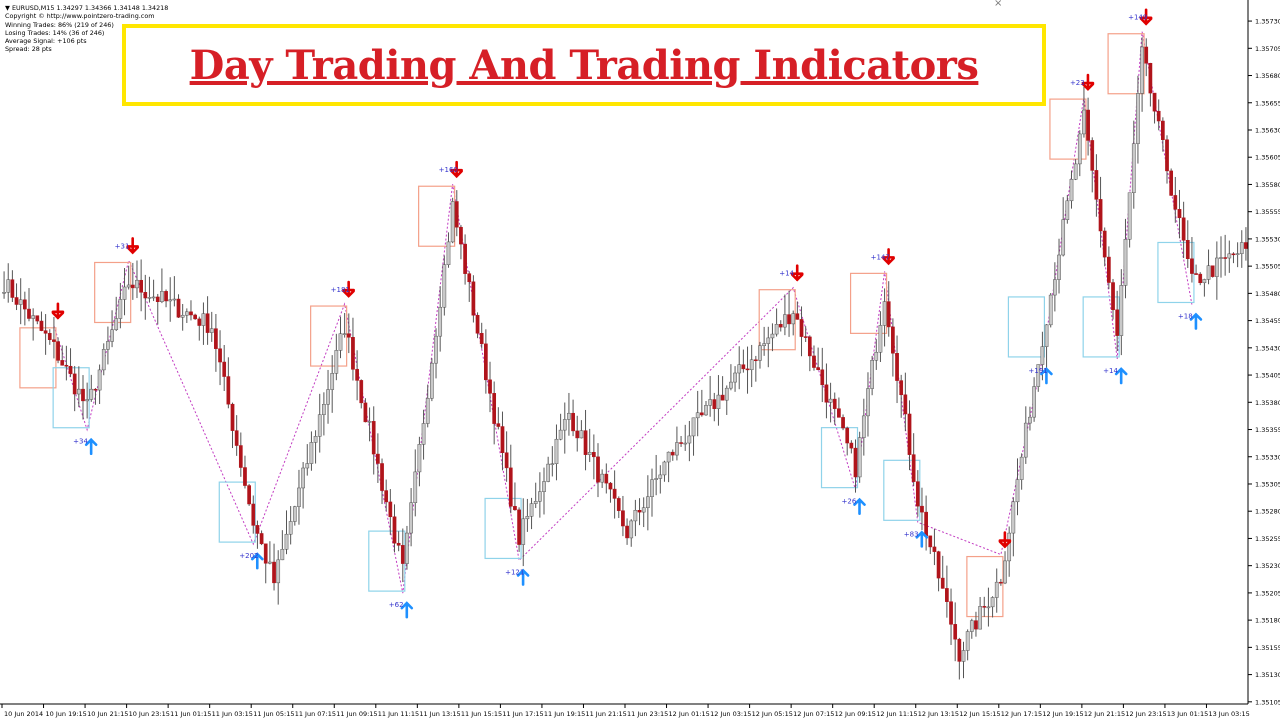 Image resolution: width=1280 pixels, height=720 pixels. What do you see at coordinates (1267, 675) in the screenshot?
I see `y-tick-label: 1.35130` at bounding box center [1267, 675].